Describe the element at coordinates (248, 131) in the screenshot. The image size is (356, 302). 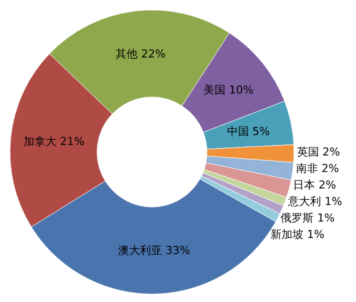
I see `slice-label: 中国 5%` at that location.